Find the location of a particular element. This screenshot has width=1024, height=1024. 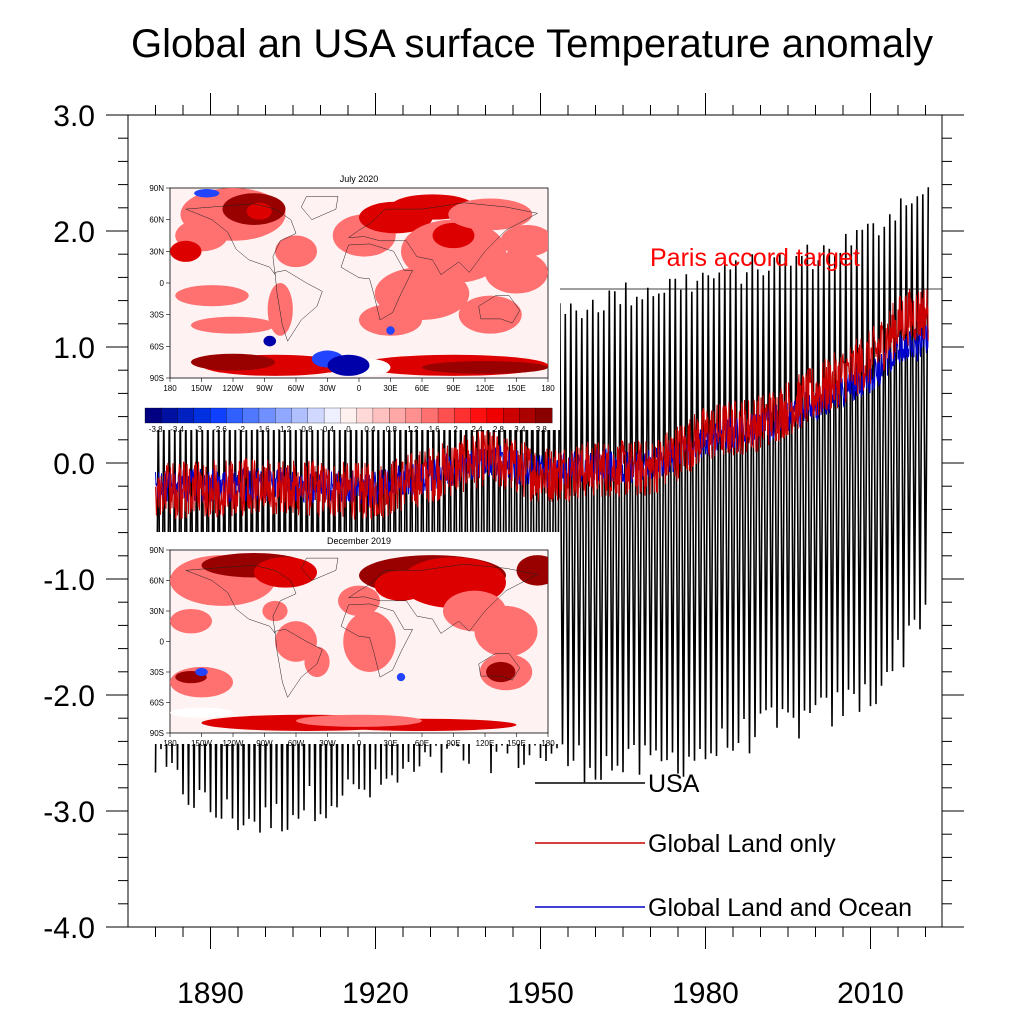

x-tick-label: 2010 is located at coordinates (870, 993).